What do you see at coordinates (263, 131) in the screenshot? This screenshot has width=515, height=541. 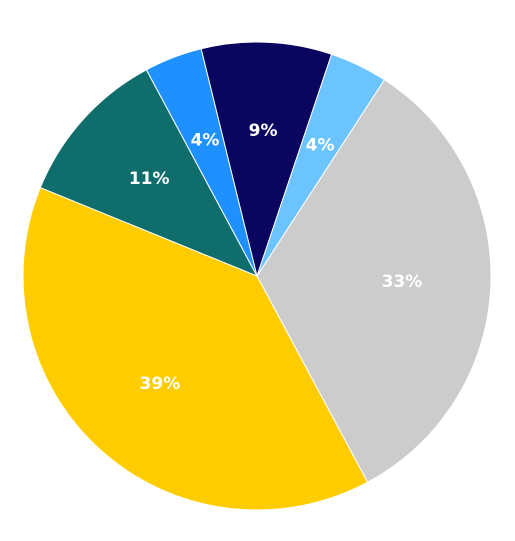 I see `slice-label-5: 9%` at bounding box center [263, 131].